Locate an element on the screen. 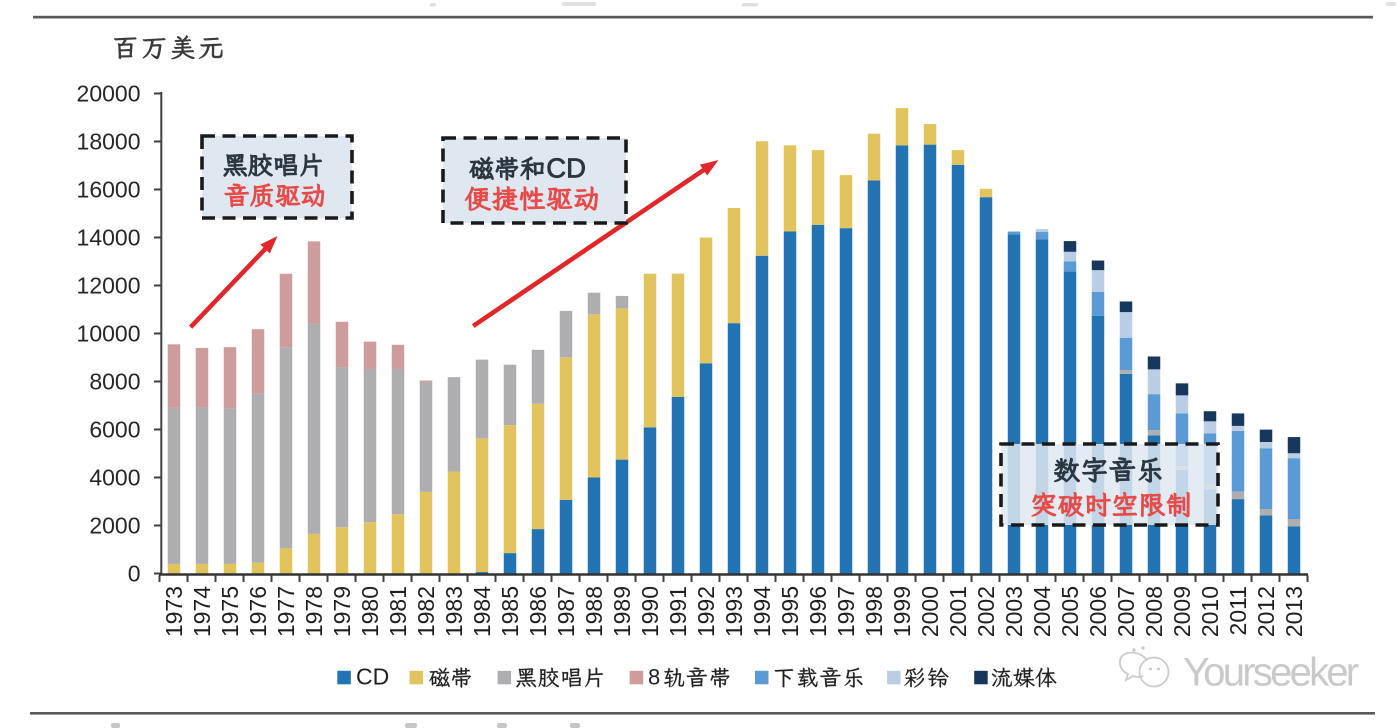 The height and width of the screenshot is (728, 1399). svg-text: 1986 is located at coordinates (538, 611).